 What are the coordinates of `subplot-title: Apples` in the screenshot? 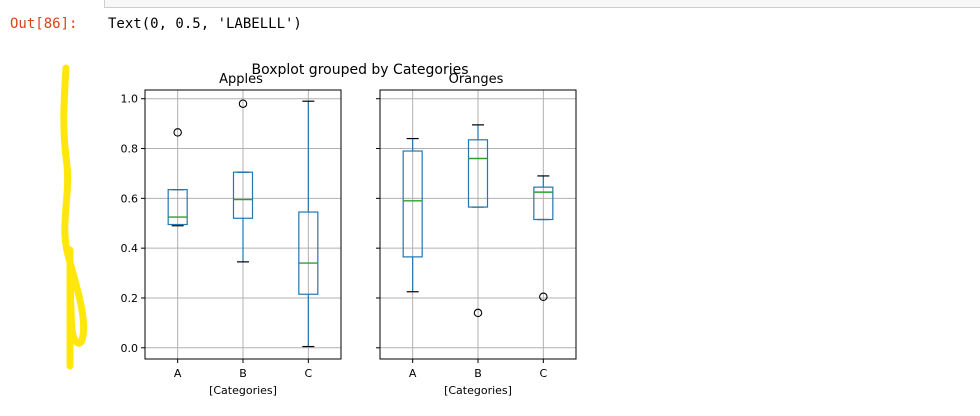 It's located at (241, 79).